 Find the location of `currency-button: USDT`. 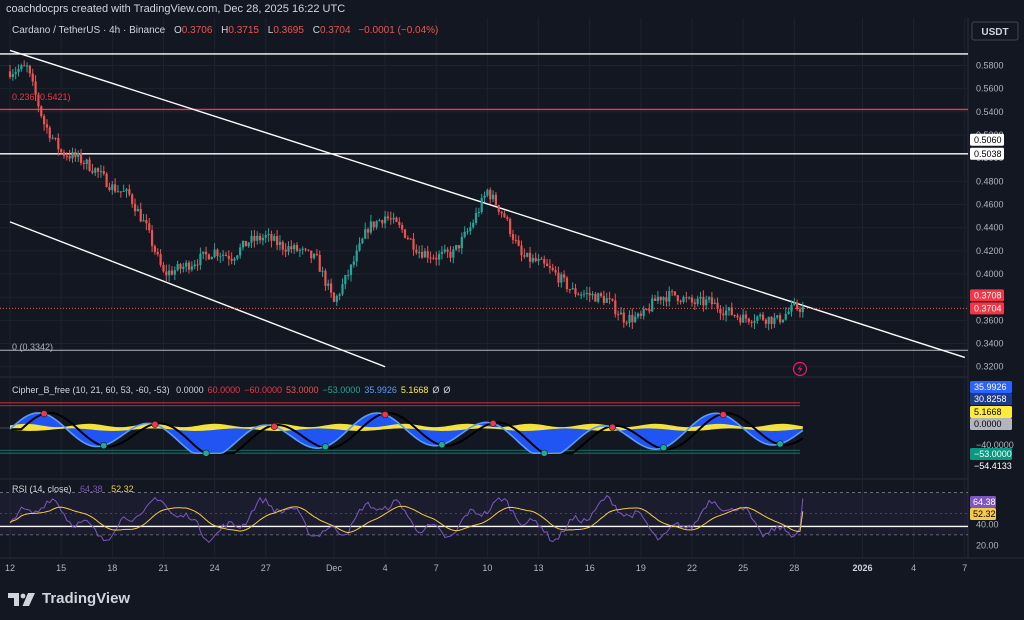

currency-button: USDT is located at coordinates (995, 31).